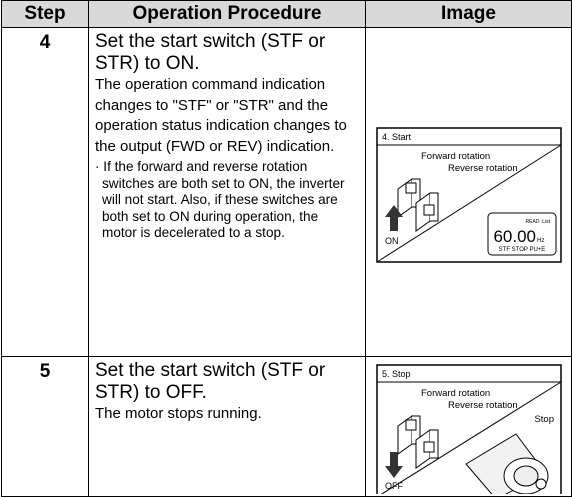  What do you see at coordinates (392, 241) in the screenshot?
I see `switch-state: ON` at bounding box center [392, 241].